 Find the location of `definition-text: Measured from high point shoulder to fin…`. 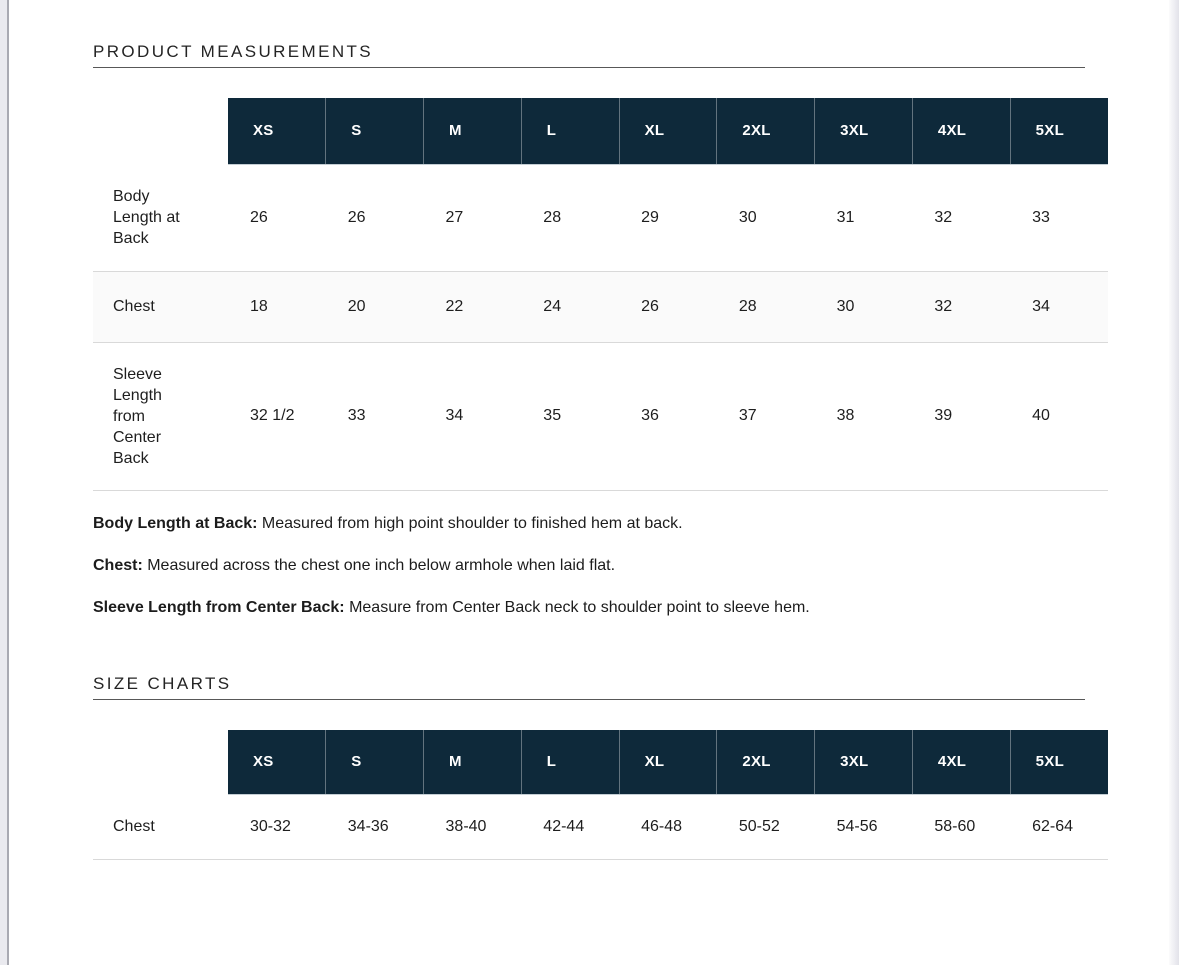

definition-text: Measured from high point shoulder to fin… is located at coordinates (470, 523).